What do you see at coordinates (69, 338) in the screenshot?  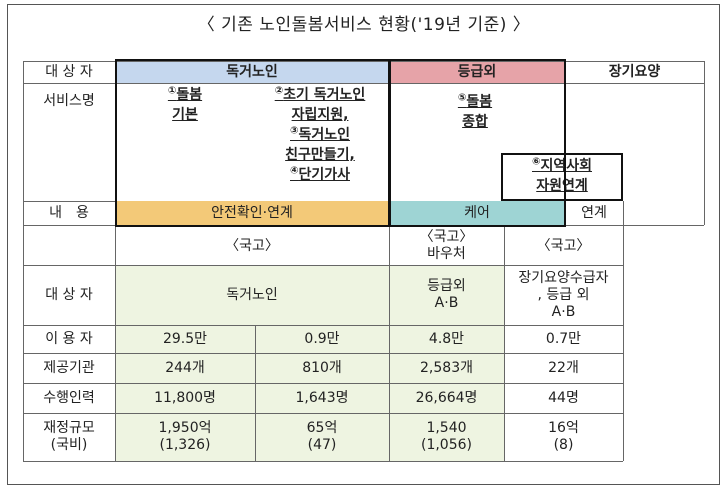 I see `row-users-label: 이 용 자` at bounding box center [69, 338].